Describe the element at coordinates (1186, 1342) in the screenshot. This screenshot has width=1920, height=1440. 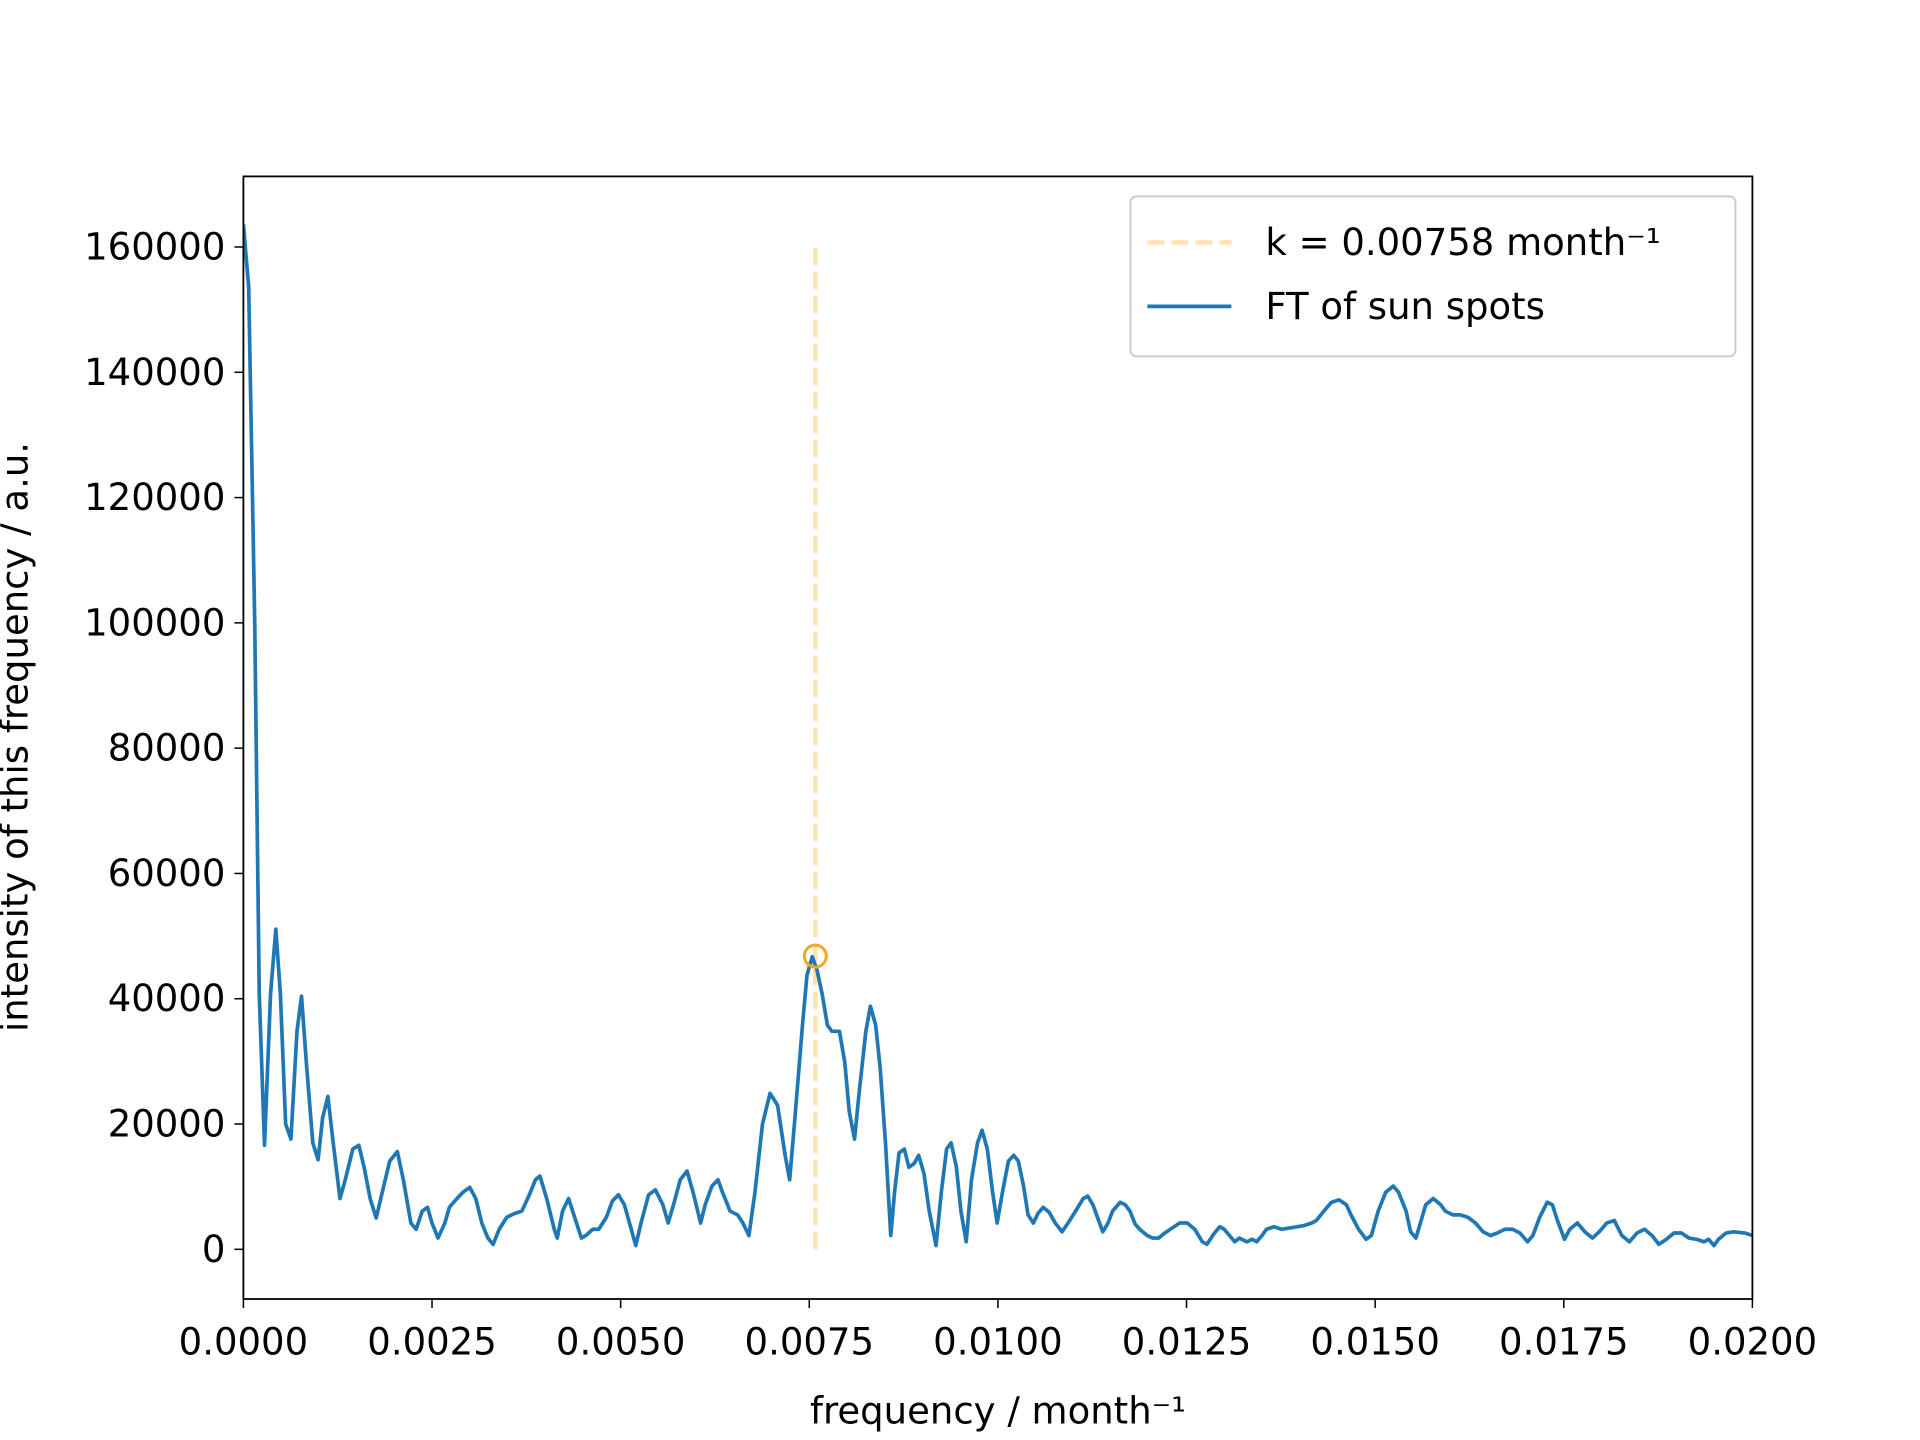
I see `x-tick-label: 0.0125` at that location.